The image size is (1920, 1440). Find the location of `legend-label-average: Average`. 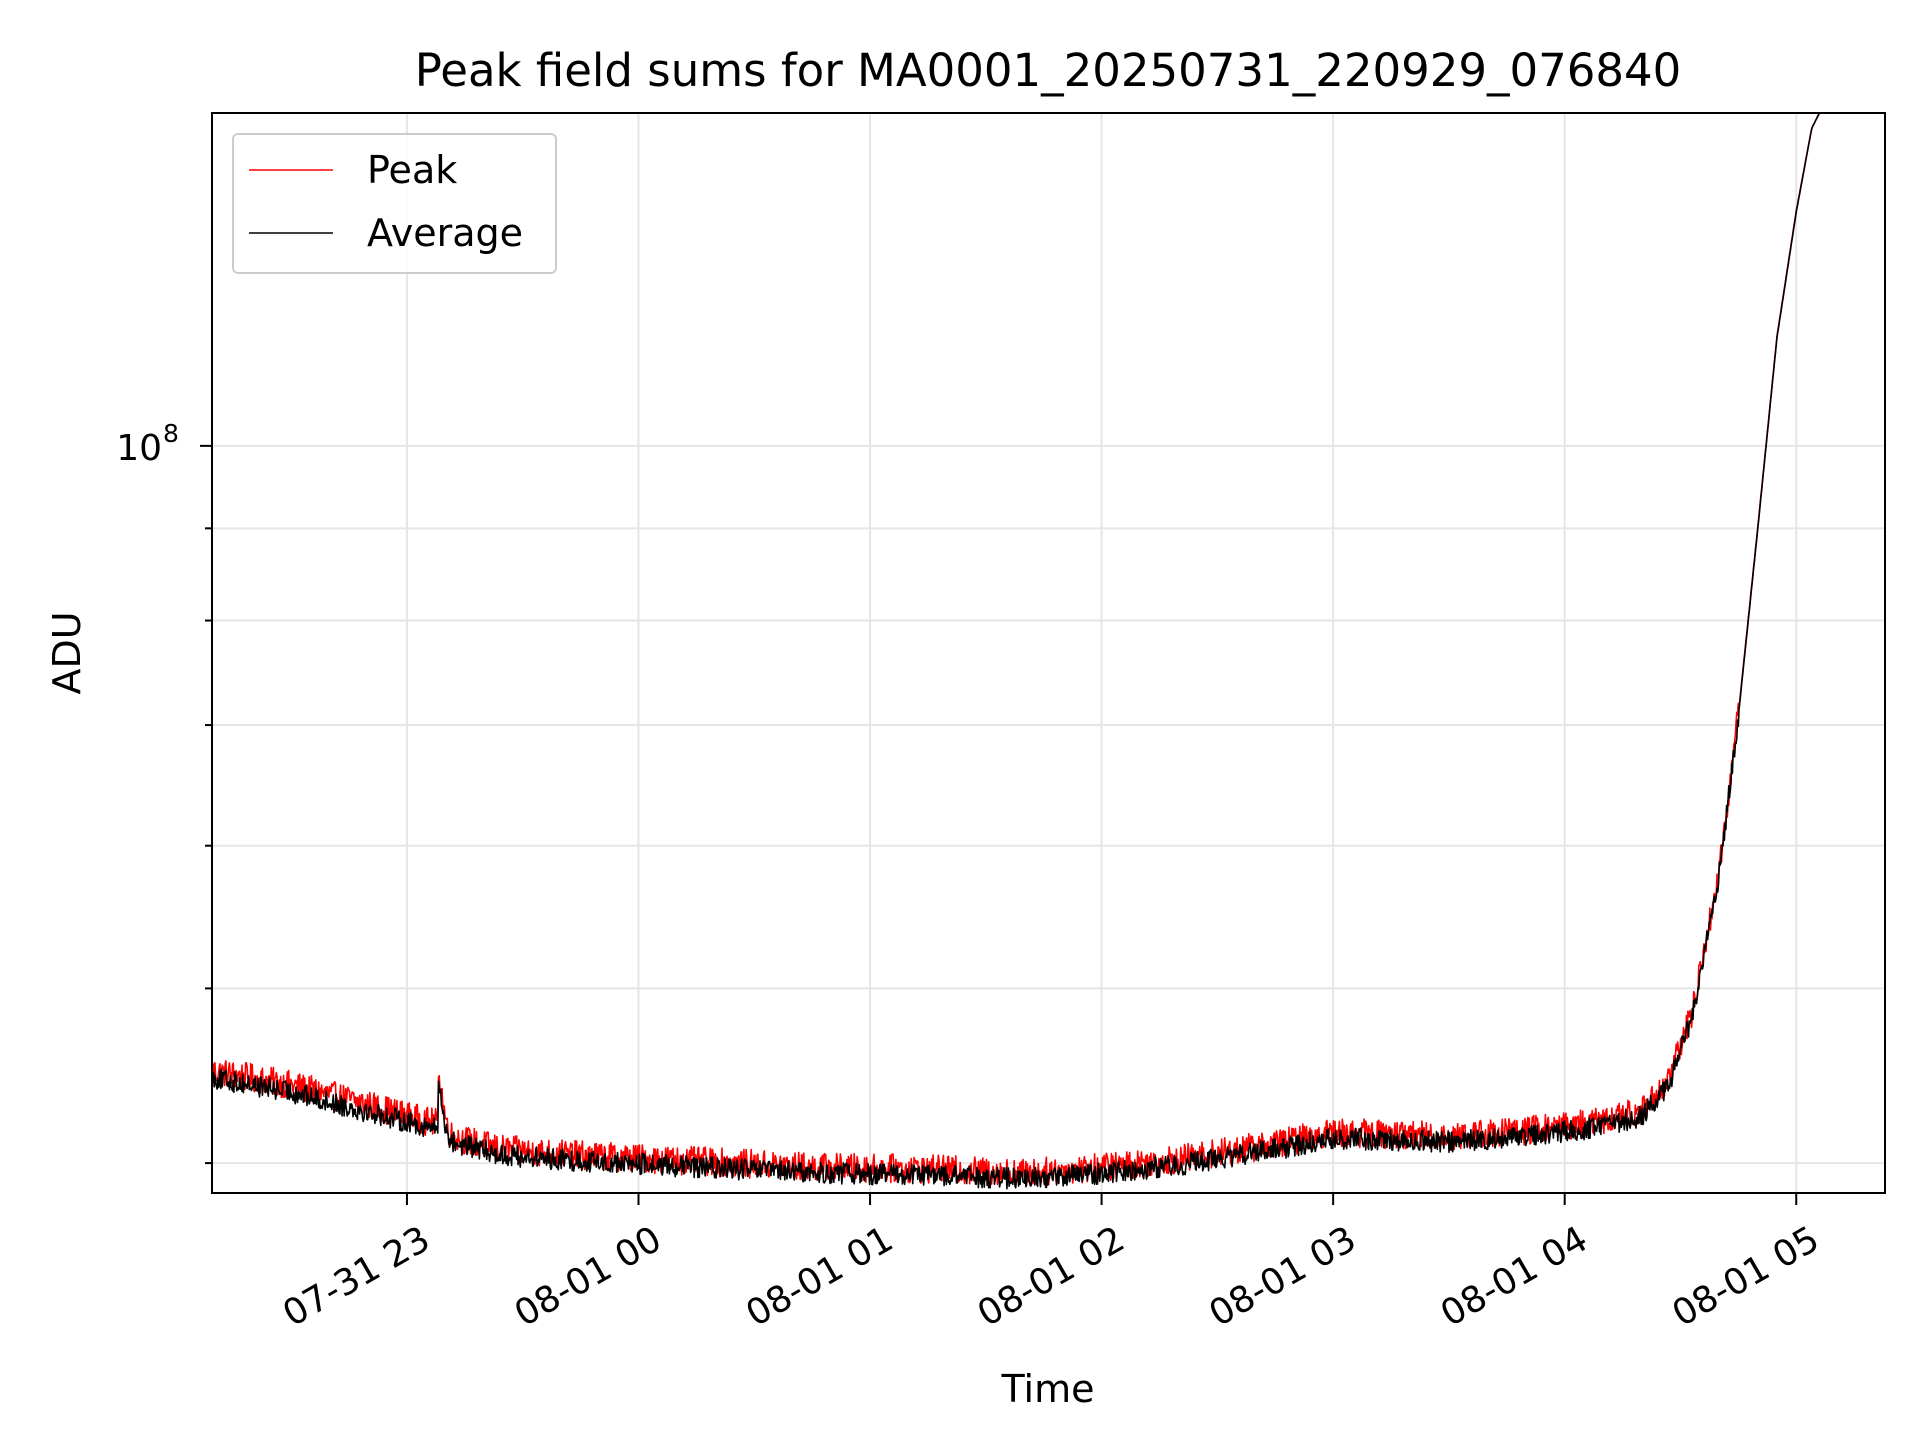

legend-label-average: Average is located at coordinates (445, 233).